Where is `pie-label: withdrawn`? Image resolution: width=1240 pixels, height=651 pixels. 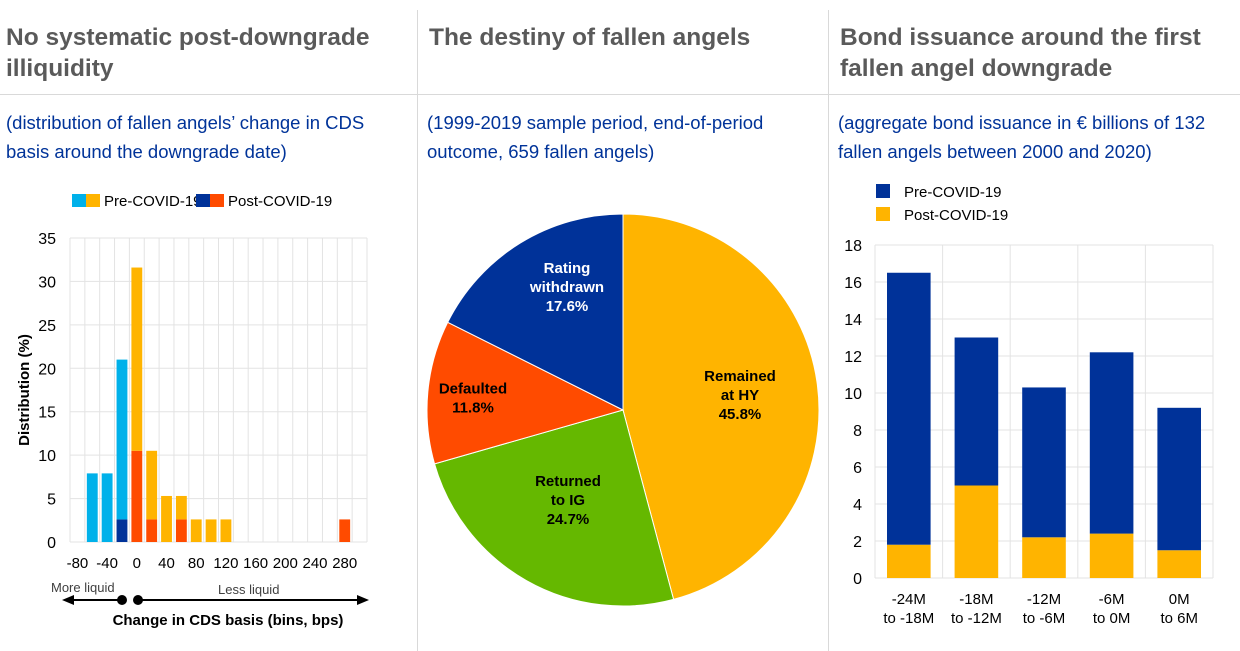 pie-label: withdrawn is located at coordinates (566, 287).